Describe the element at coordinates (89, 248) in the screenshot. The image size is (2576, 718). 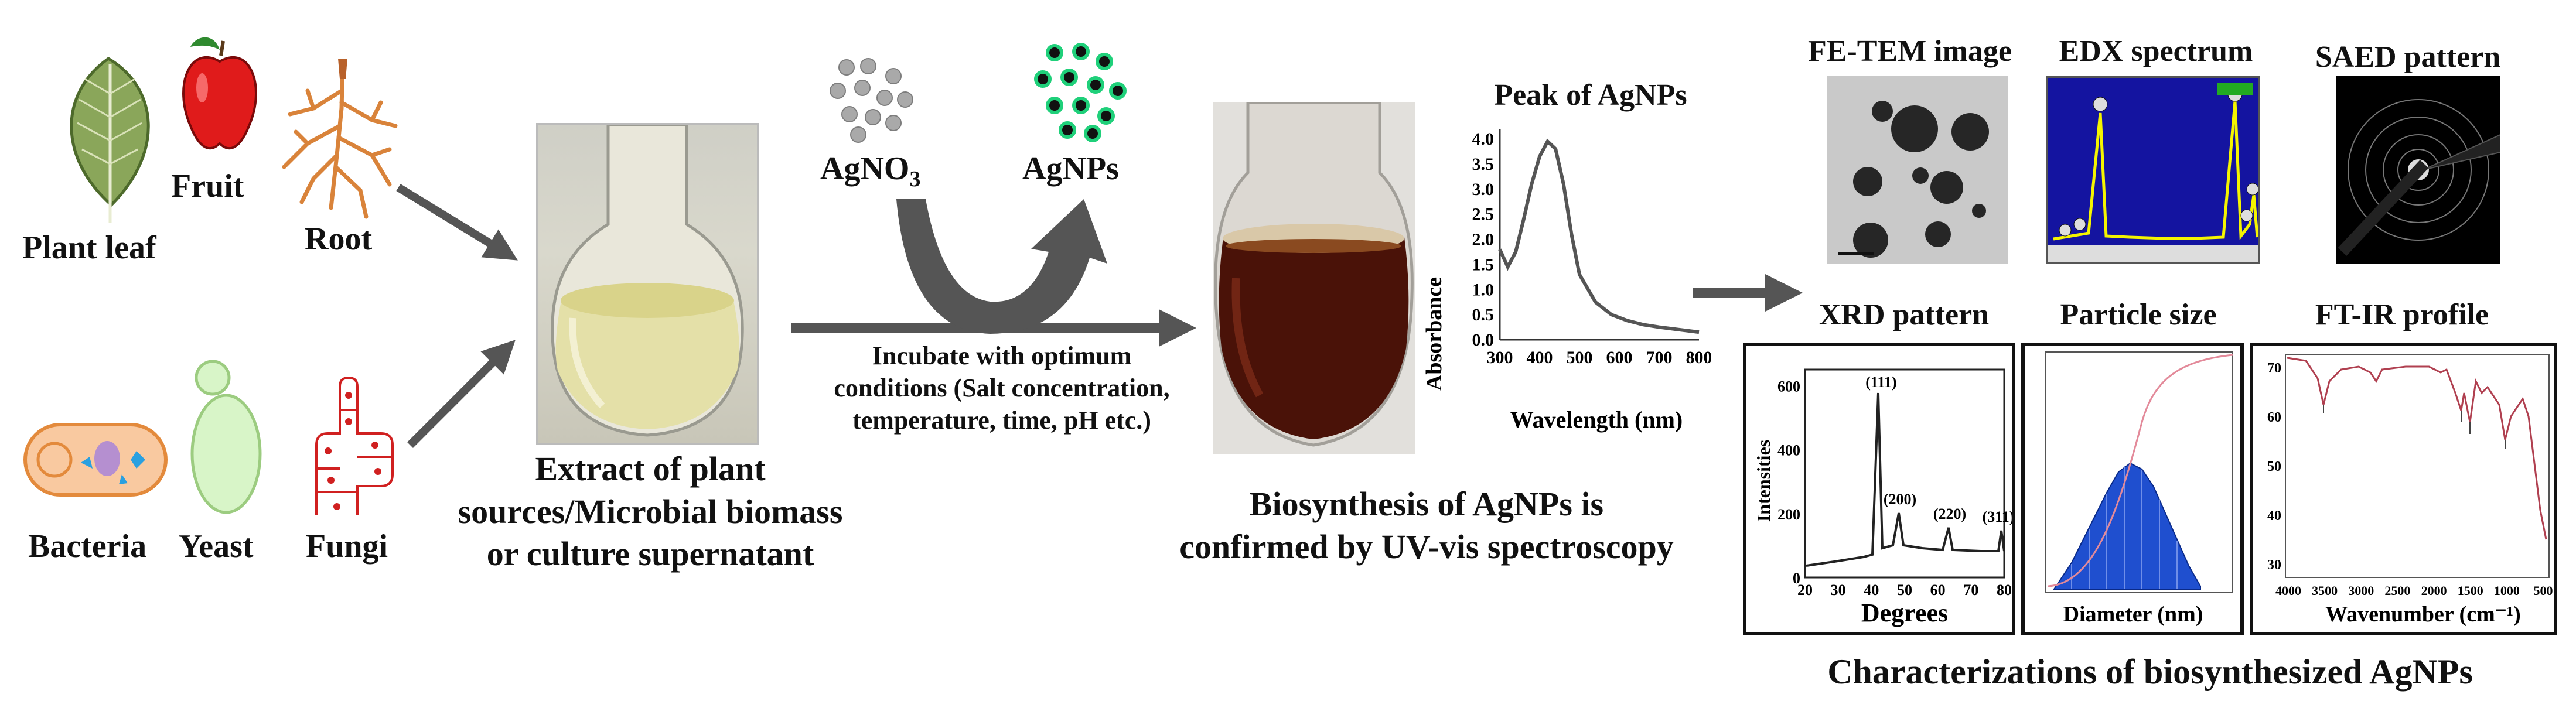
I see `plant-leaf-label: Plant leaf` at that location.